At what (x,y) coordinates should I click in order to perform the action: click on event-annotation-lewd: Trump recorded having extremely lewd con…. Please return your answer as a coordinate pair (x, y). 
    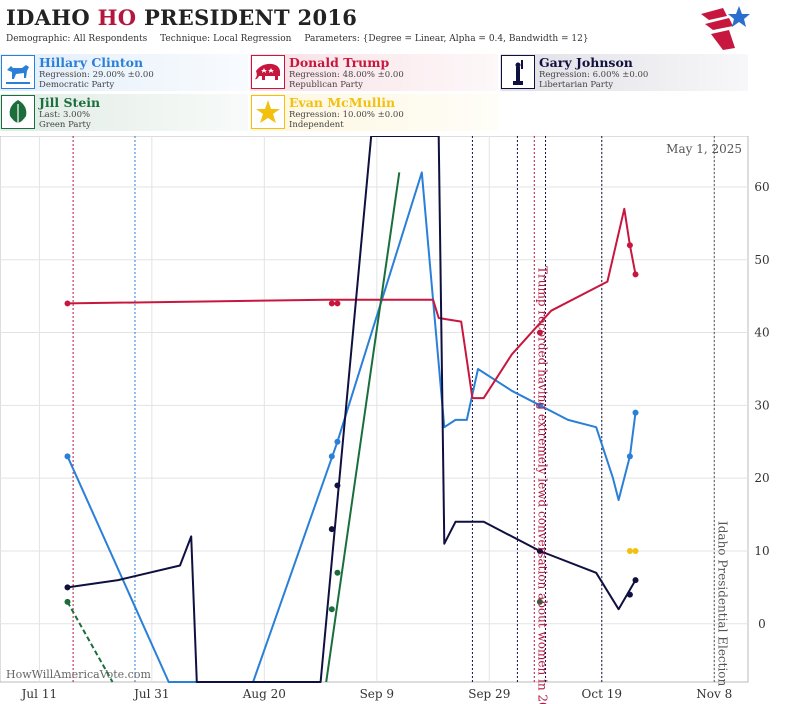
    Looking at the image, I should click on (542, 485).